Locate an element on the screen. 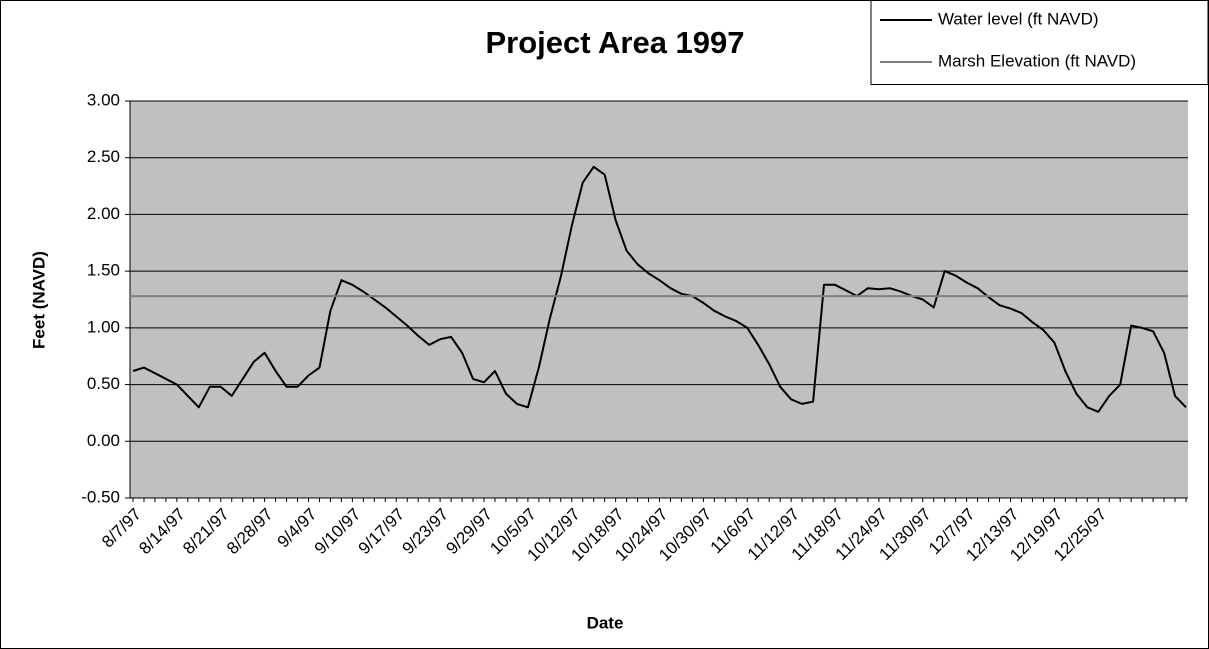  chart-title: Project Area 1997 is located at coordinates (614, 42).